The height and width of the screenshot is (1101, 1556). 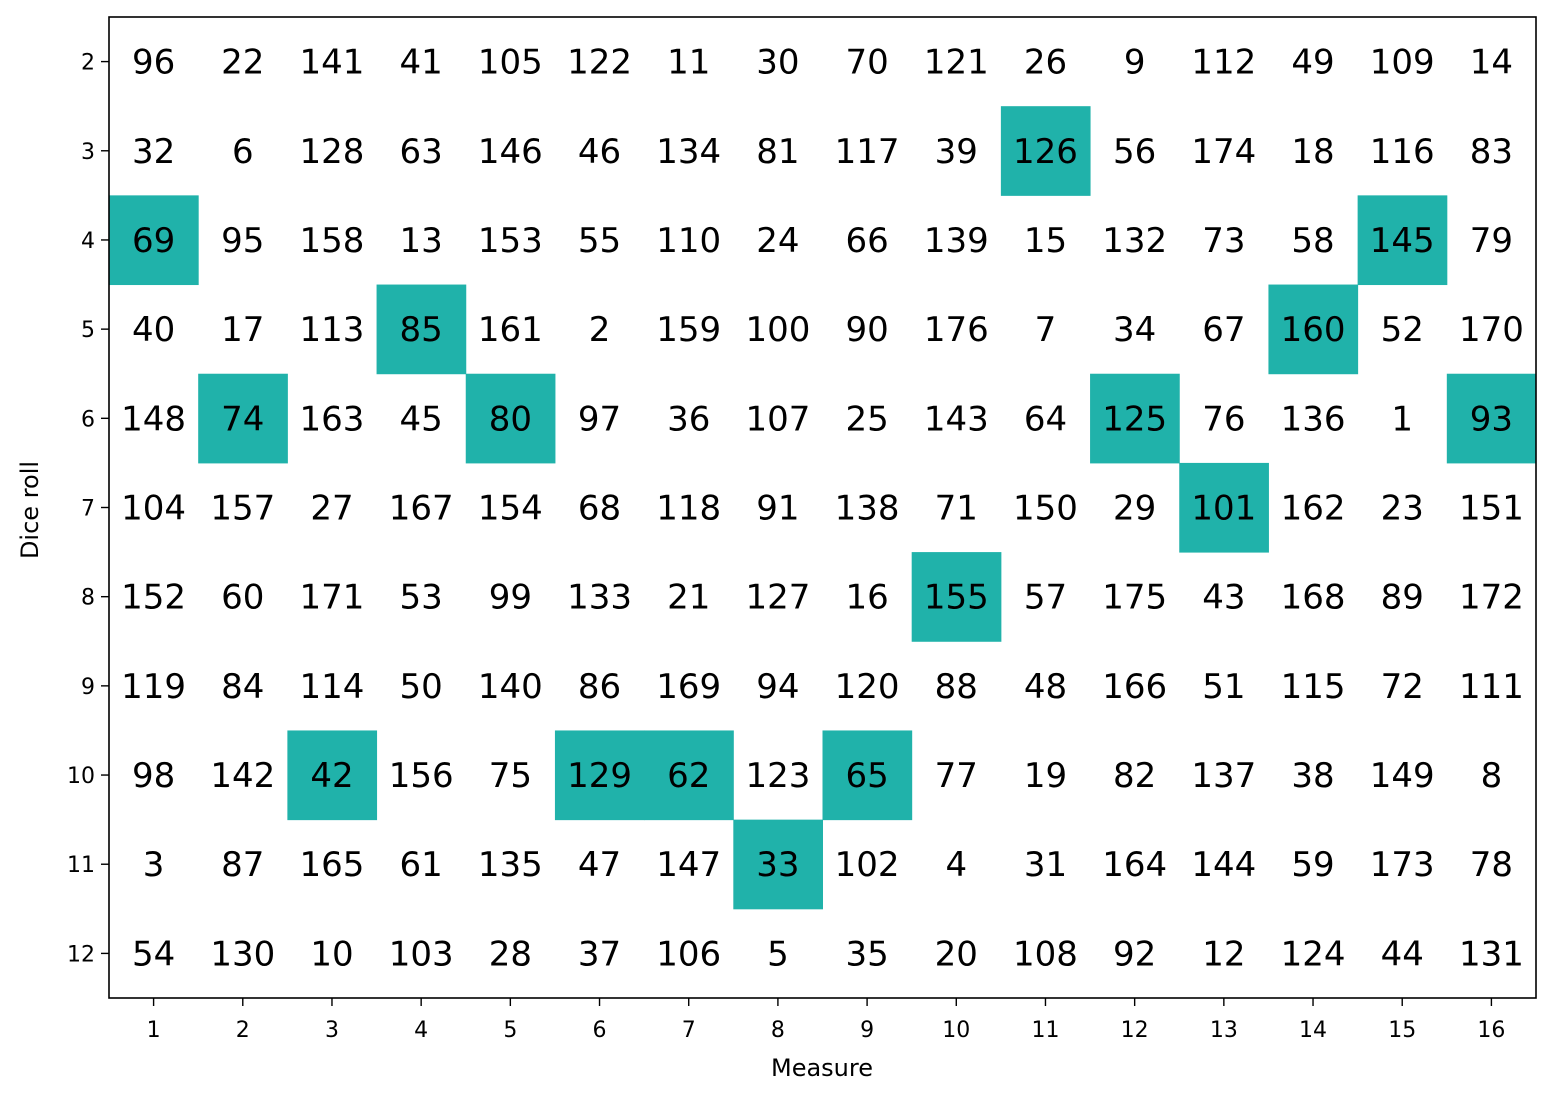 I want to click on cell-value: 82, so click(x=1134, y=776).